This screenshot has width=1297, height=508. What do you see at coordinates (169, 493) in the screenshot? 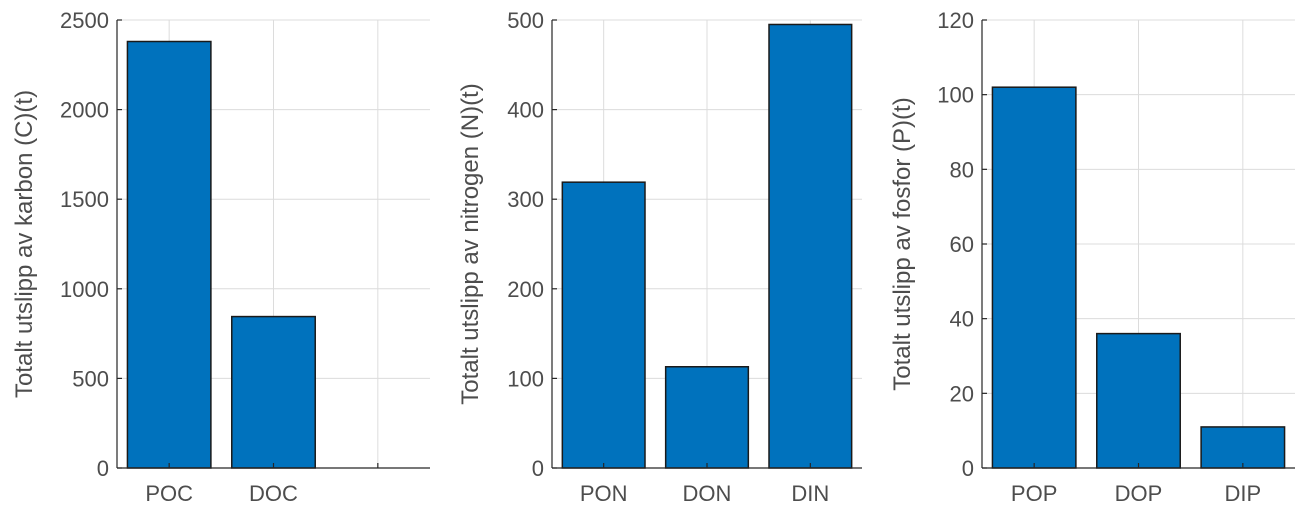
I see `carbon-xtick-label-0: POC` at bounding box center [169, 493].